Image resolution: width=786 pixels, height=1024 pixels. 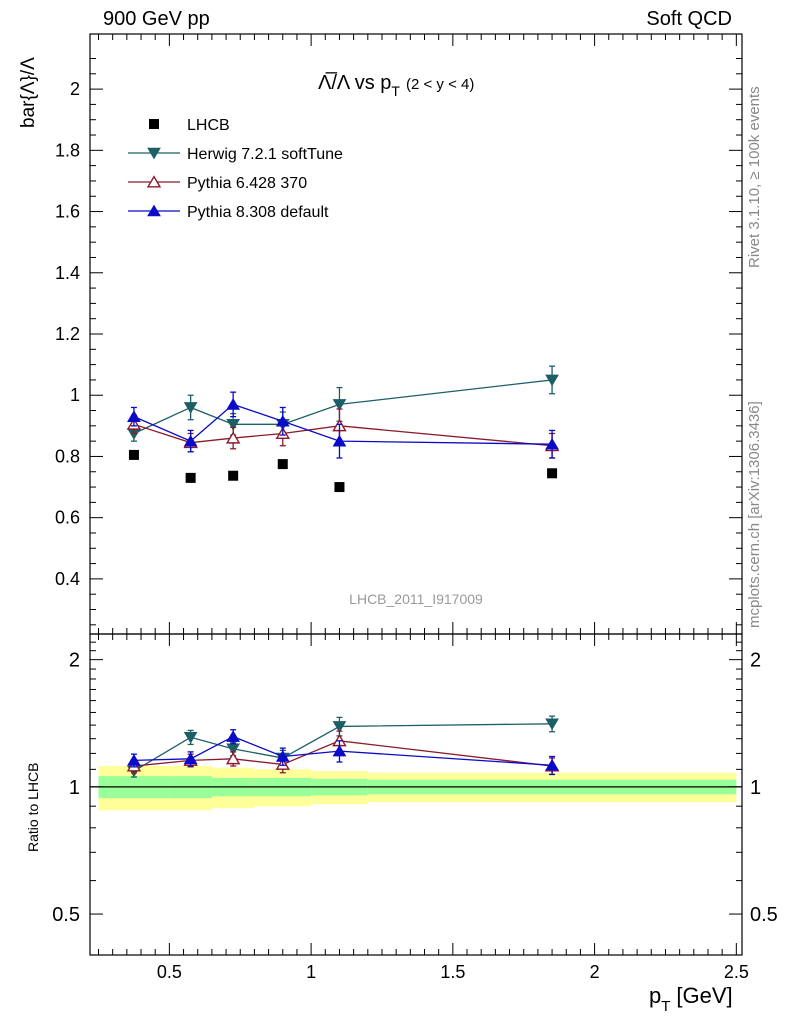 I want to click on ratio-tick-label-left: 2, so click(x=74, y=661).